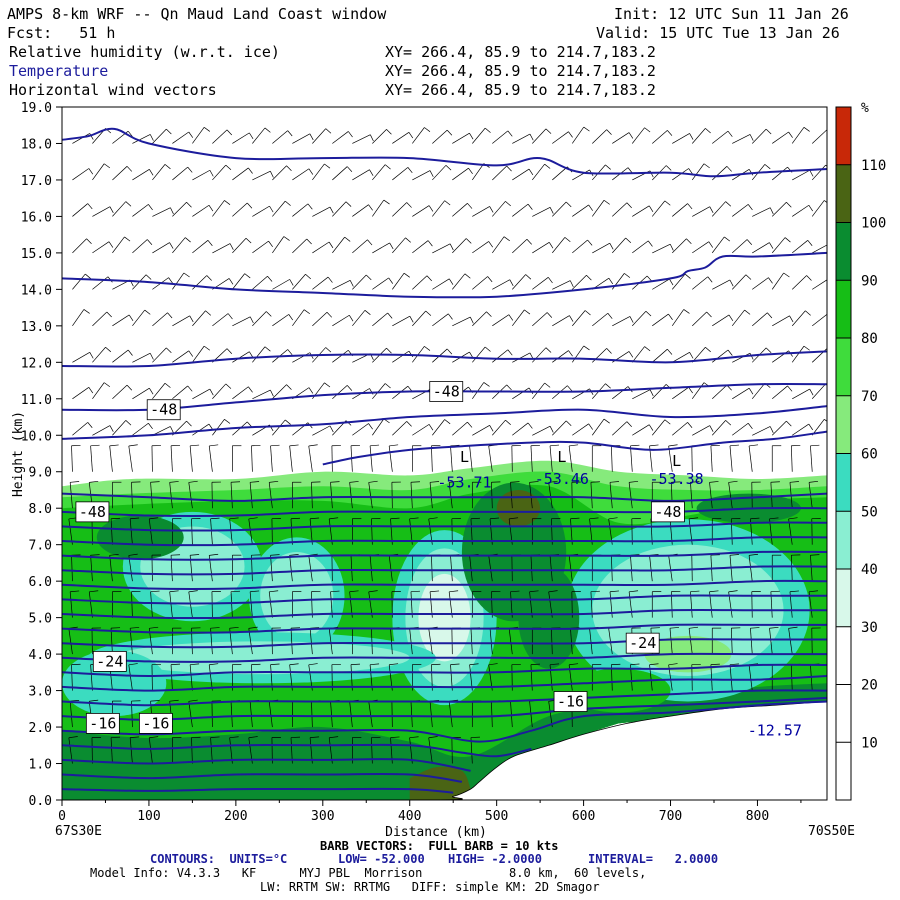 The width and height of the screenshot is (900, 900). Describe the element at coordinates (865, 108) in the screenshot. I see `colorbar-unit: %` at that location.